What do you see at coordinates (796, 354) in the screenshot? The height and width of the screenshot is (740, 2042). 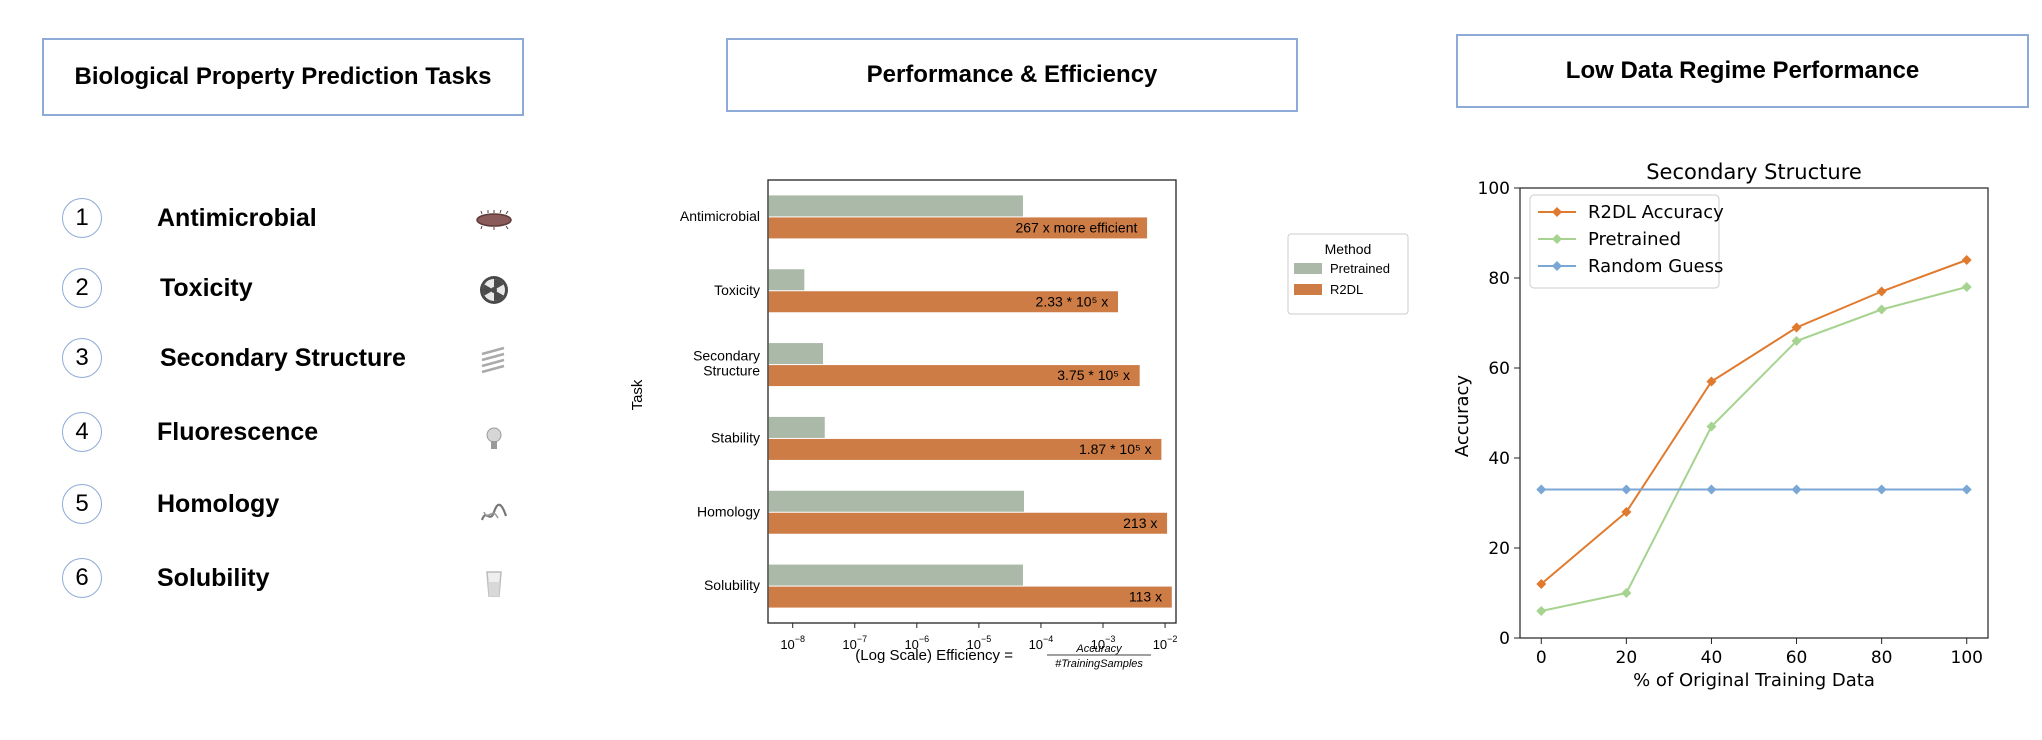 I see `bar-pretrained-secondary-structure` at bounding box center [796, 354].